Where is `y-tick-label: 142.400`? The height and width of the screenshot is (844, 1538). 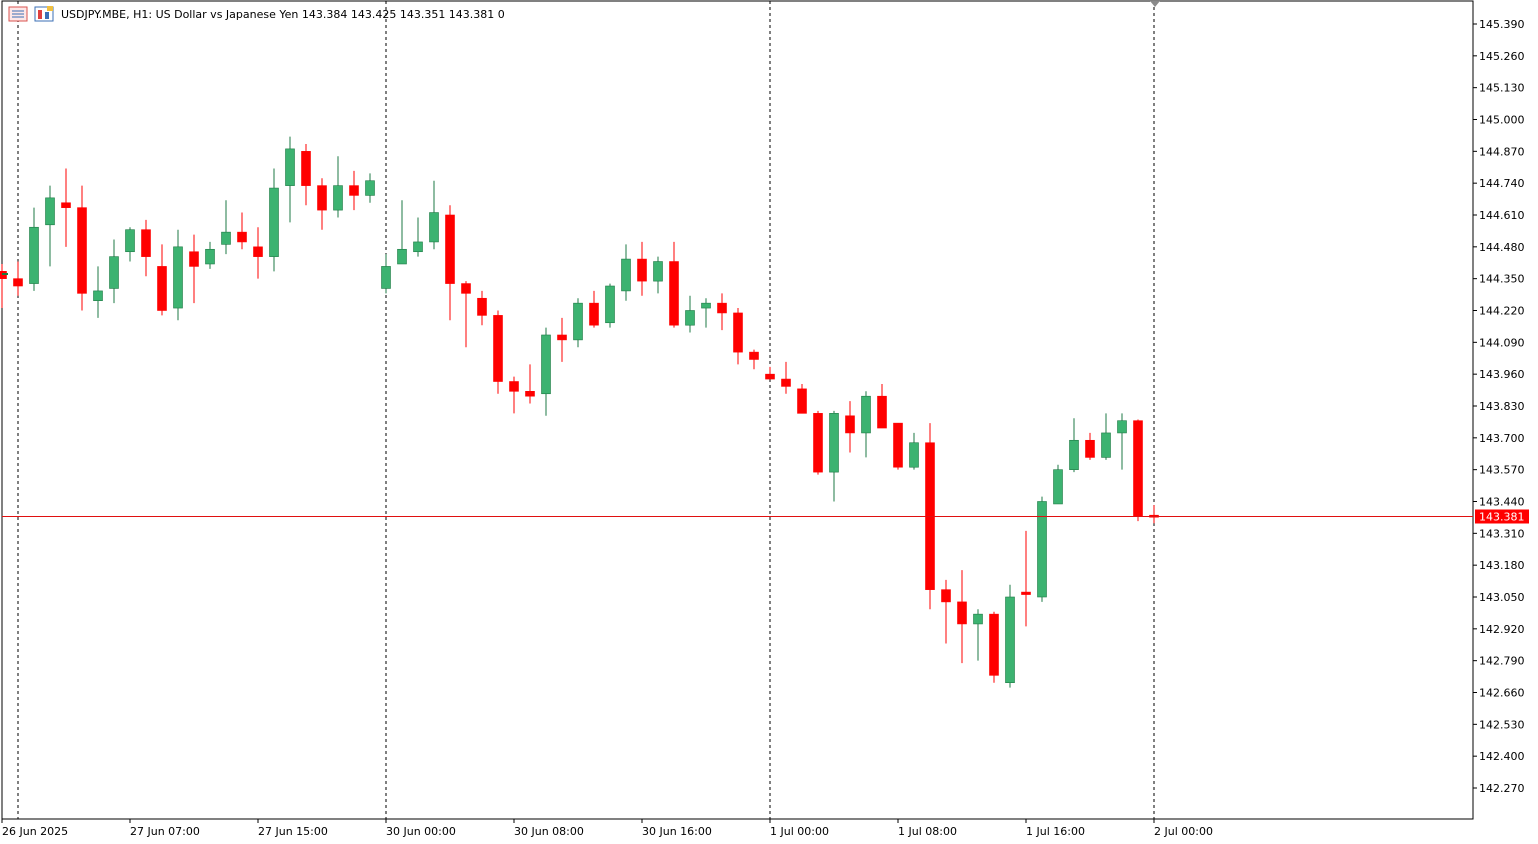 y-tick-label: 142.400 is located at coordinates (1502, 756).